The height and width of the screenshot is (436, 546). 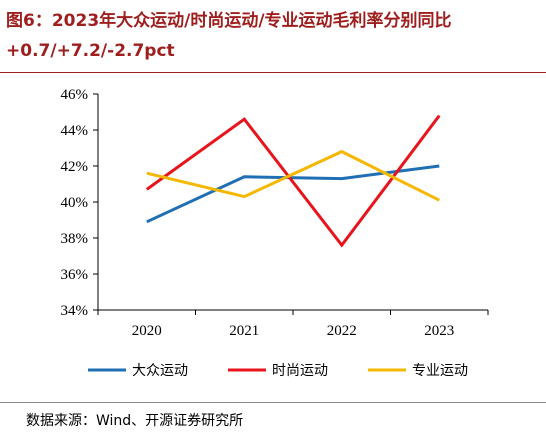 What do you see at coordinates (75, 311) in the screenshot?
I see `y-tick-label: 34%` at bounding box center [75, 311].